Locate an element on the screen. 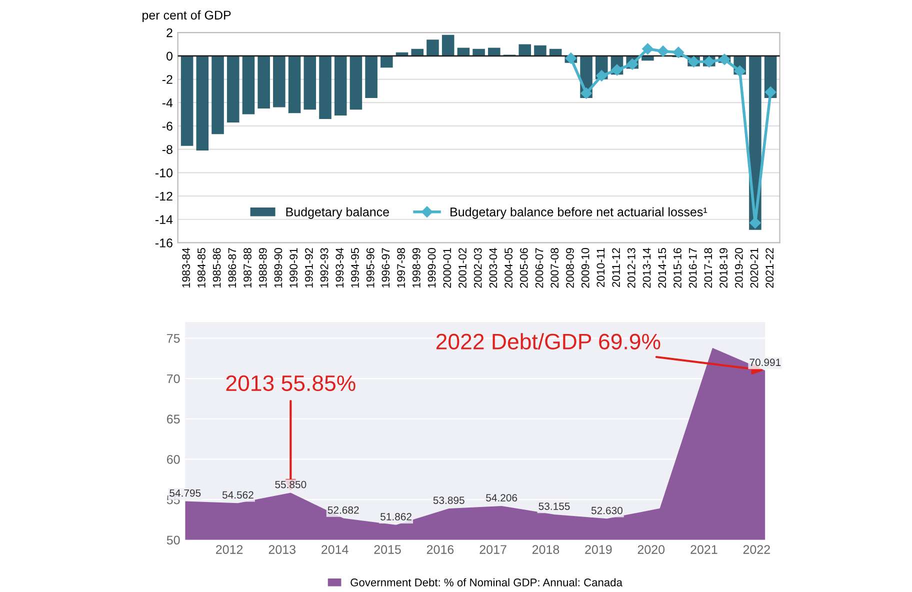 This screenshot has height=592, width=912. data-label: 55.850 is located at coordinates (290, 484).